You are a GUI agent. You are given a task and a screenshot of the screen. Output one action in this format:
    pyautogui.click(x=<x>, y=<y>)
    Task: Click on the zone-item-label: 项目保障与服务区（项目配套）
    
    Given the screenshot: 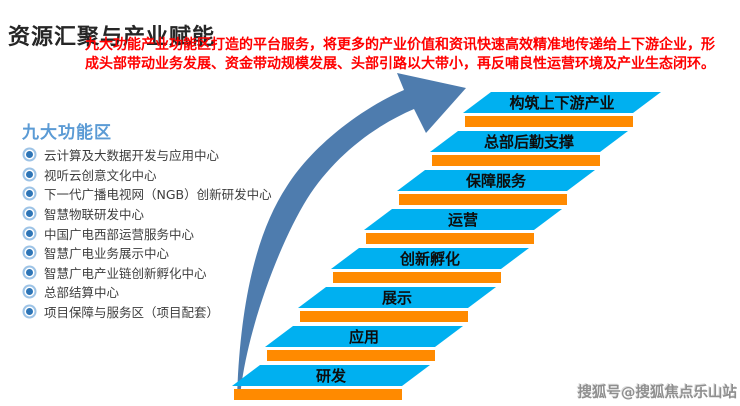 What is the action you would take?
    pyautogui.click(x=132, y=313)
    